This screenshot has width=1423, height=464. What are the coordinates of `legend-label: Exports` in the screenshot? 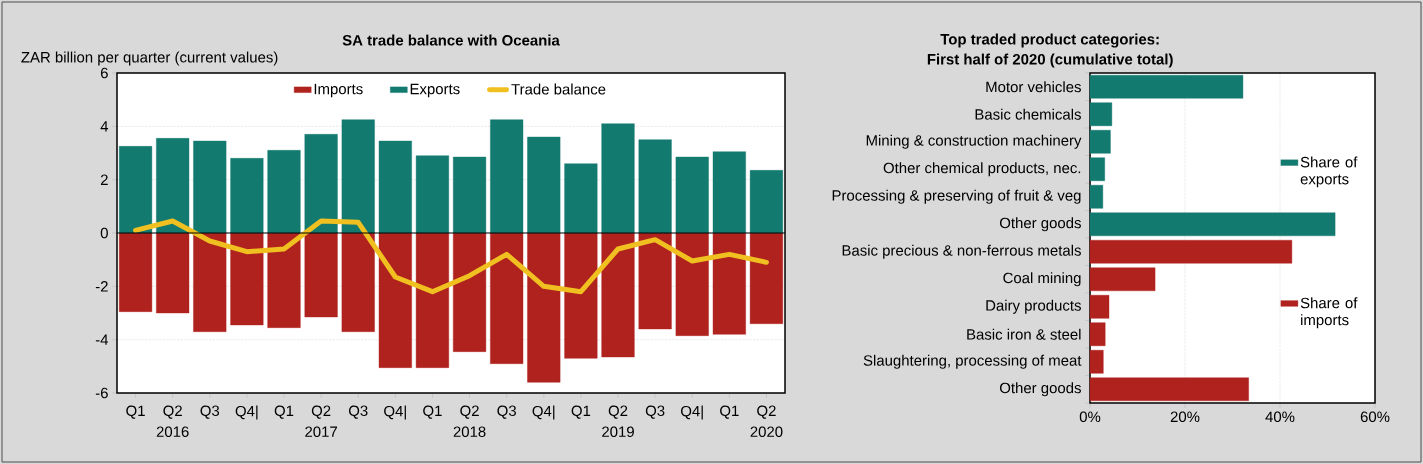 It's located at (435, 90).